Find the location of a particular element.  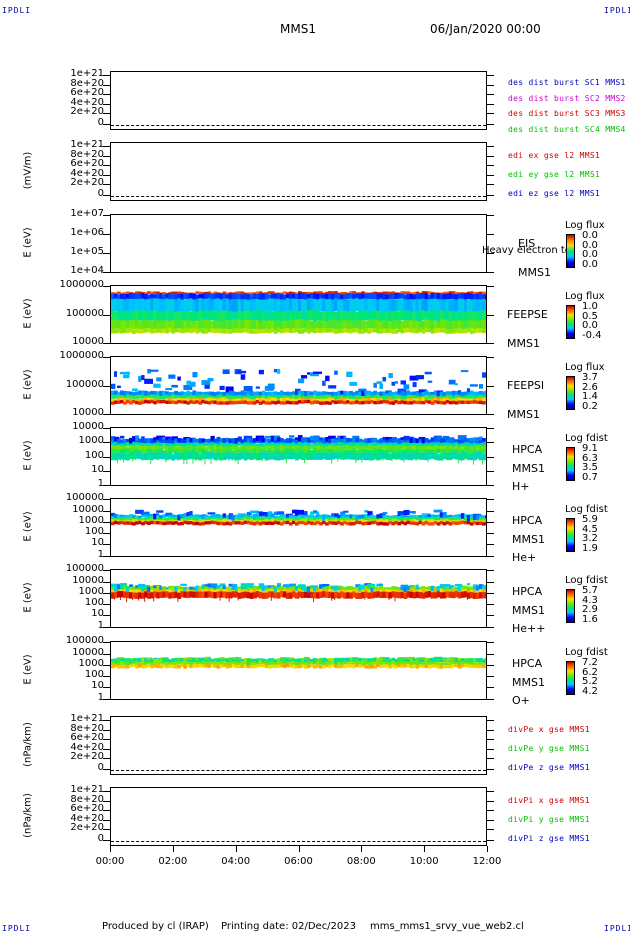

overlay-eis: Heavy electron to is located at coordinates (526, 250).